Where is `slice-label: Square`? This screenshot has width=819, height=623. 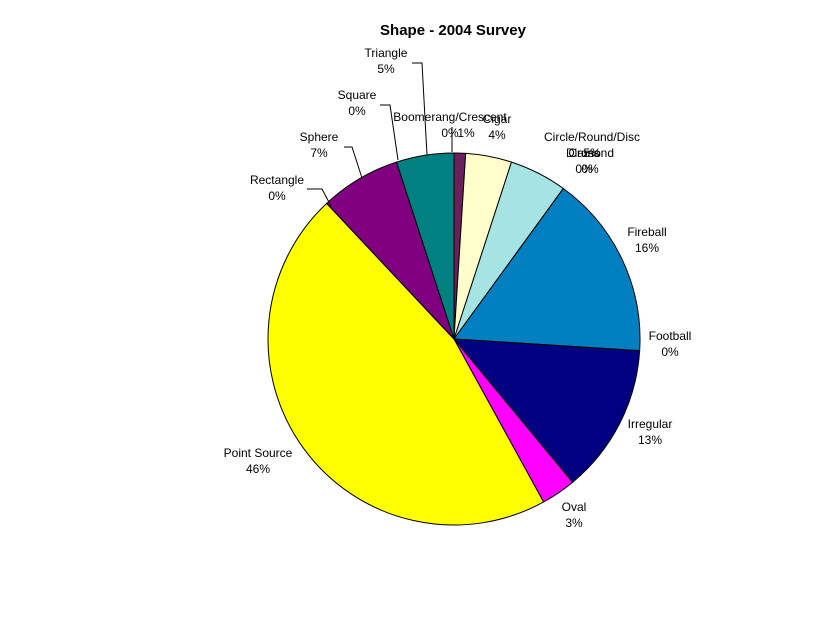
slice-label: Square is located at coordinates (357, 95).